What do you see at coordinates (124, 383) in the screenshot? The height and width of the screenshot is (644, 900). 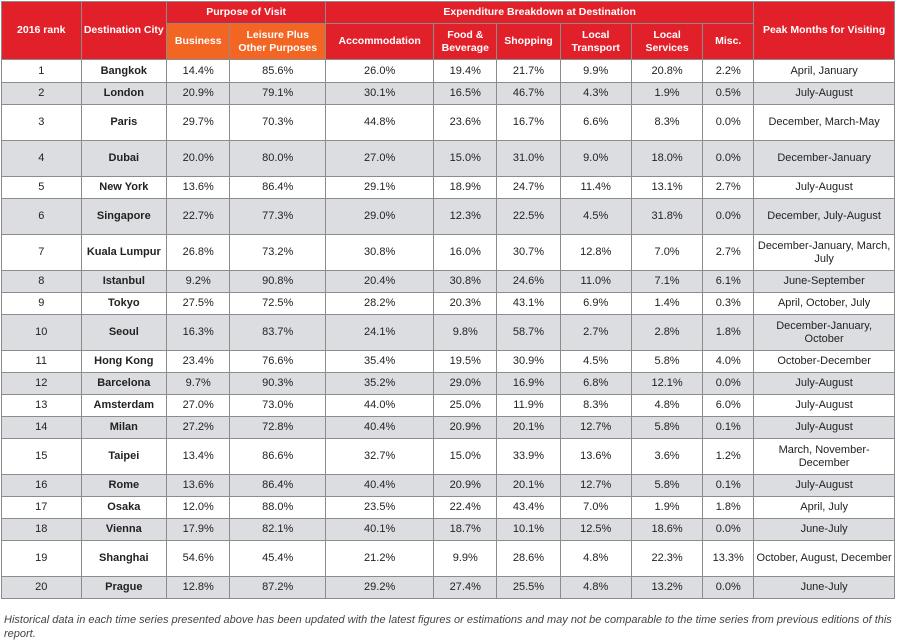 I see `city-cell: Barcelona` at bounding box center [124, 383].